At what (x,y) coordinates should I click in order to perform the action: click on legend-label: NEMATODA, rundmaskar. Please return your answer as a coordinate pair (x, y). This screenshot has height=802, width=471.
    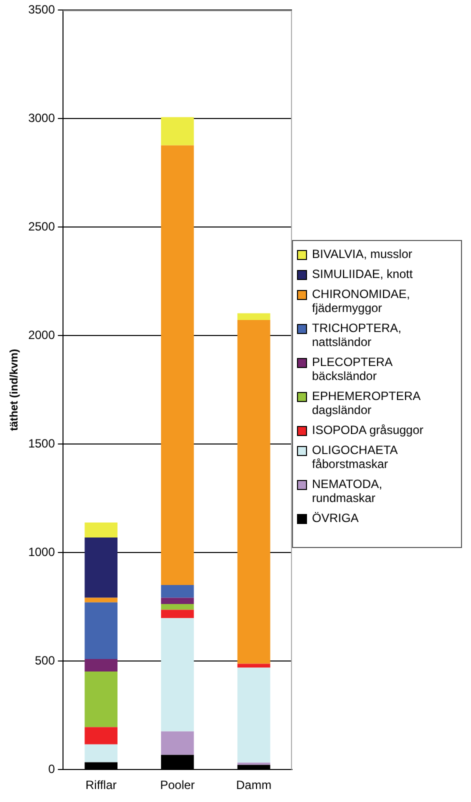
    Looking at the image, I should click on (348, 491).